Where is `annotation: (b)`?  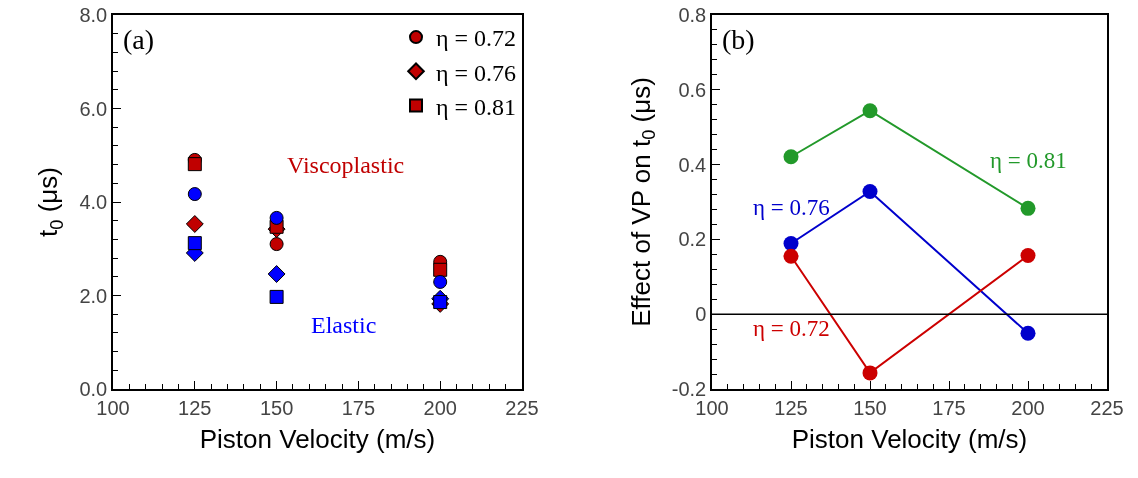
annotation: (b) is located at coordinates (738, 39).